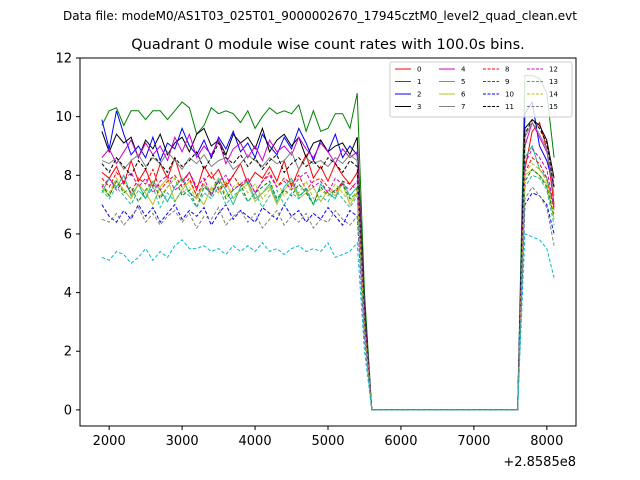 Image resolution: width=640 pixels, height=480 pixels. What do you see at coordinates (553, 82) in the screenshot?
I see `legend-label-13: 13` at bounding box center [553, 82].